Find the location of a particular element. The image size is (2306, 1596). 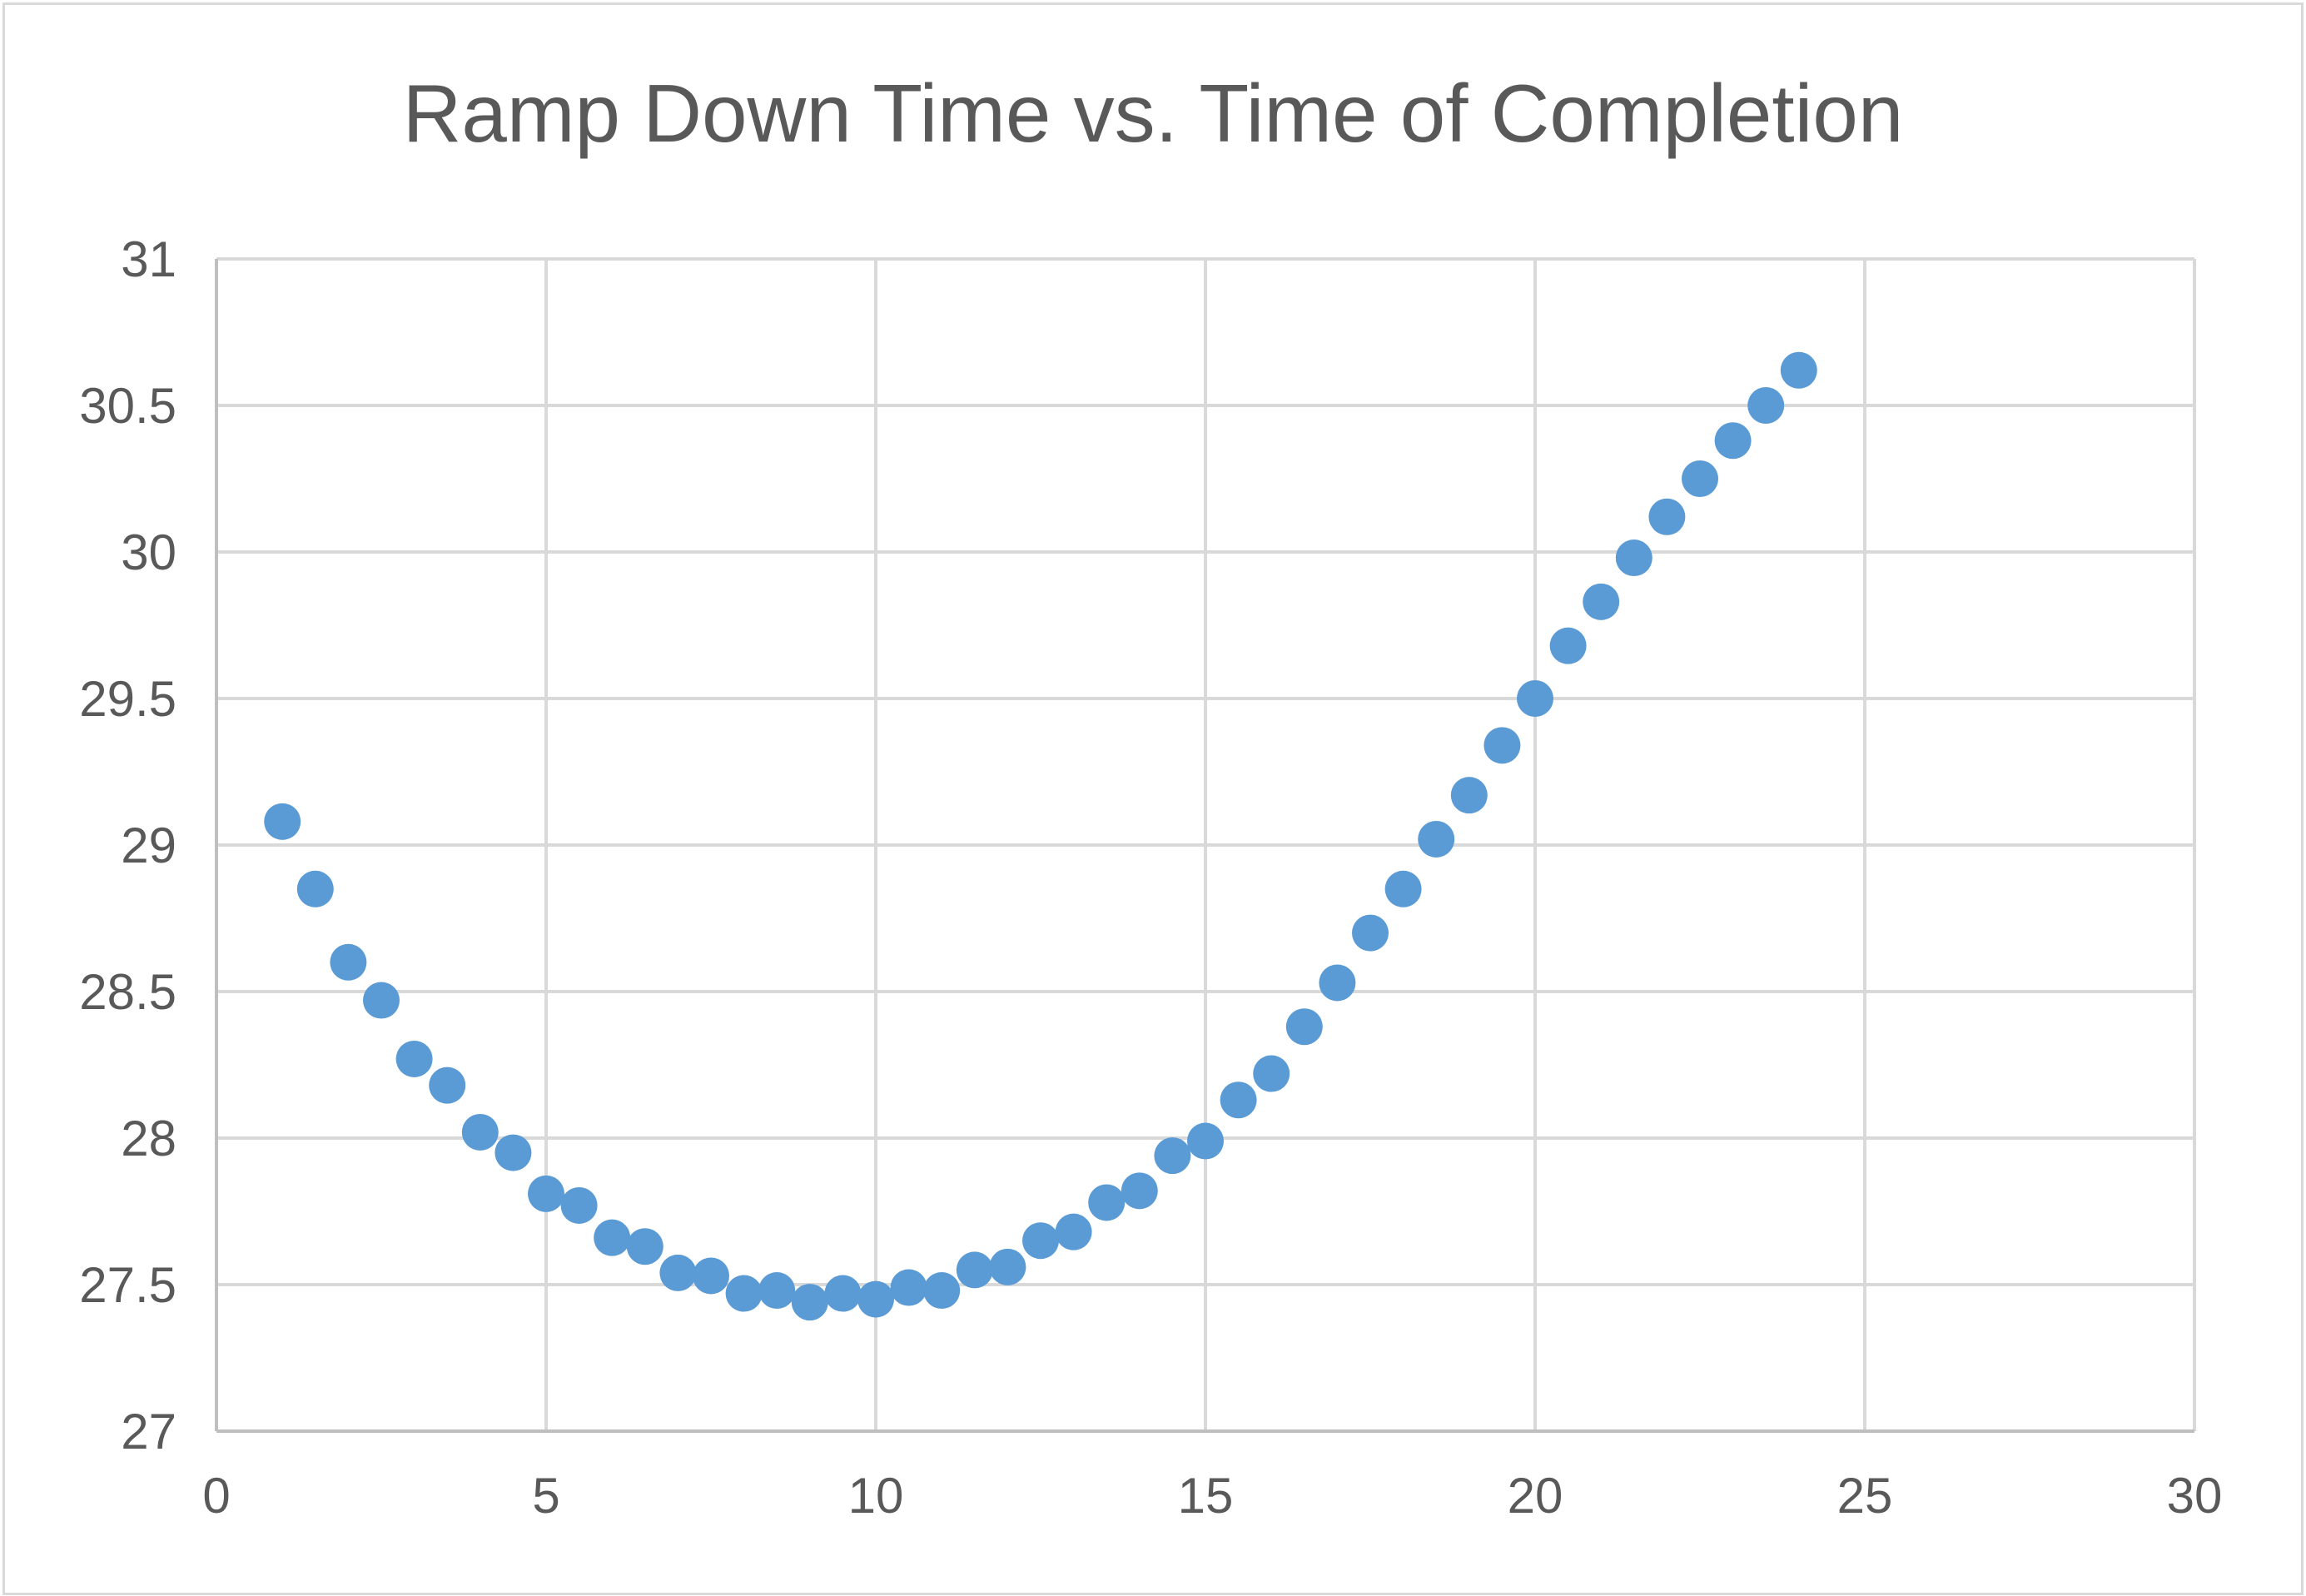

x-tick-label: 20 is located at coordinates (1535, 1496).